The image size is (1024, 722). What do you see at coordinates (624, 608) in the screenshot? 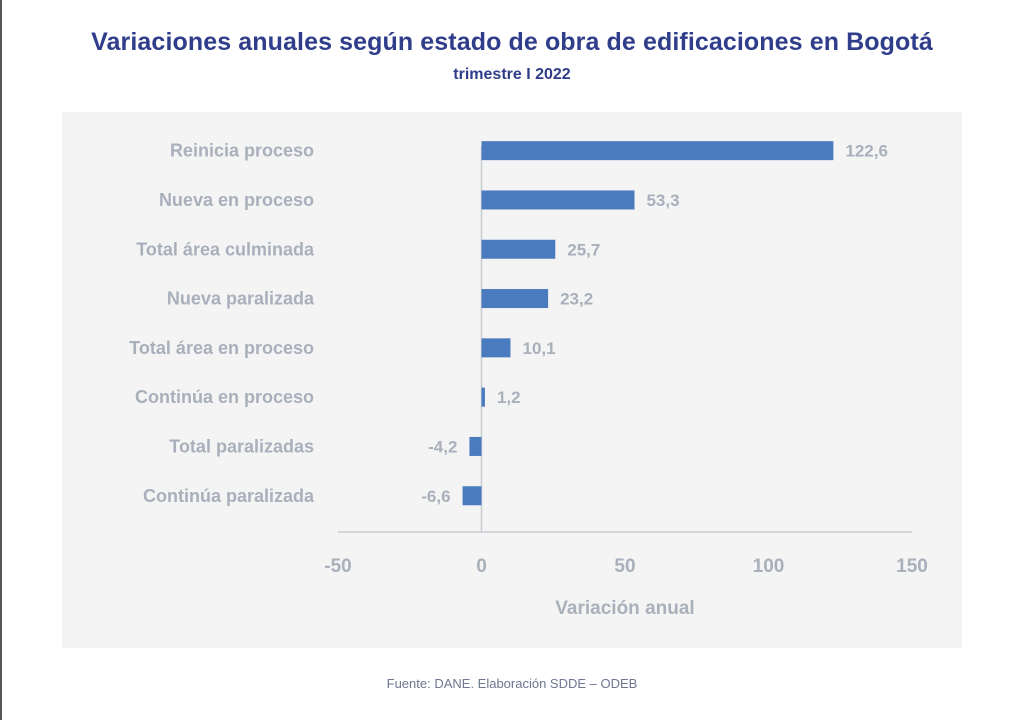
I see `x-axis-title: Variación anual` at bounding box center [624, 608].